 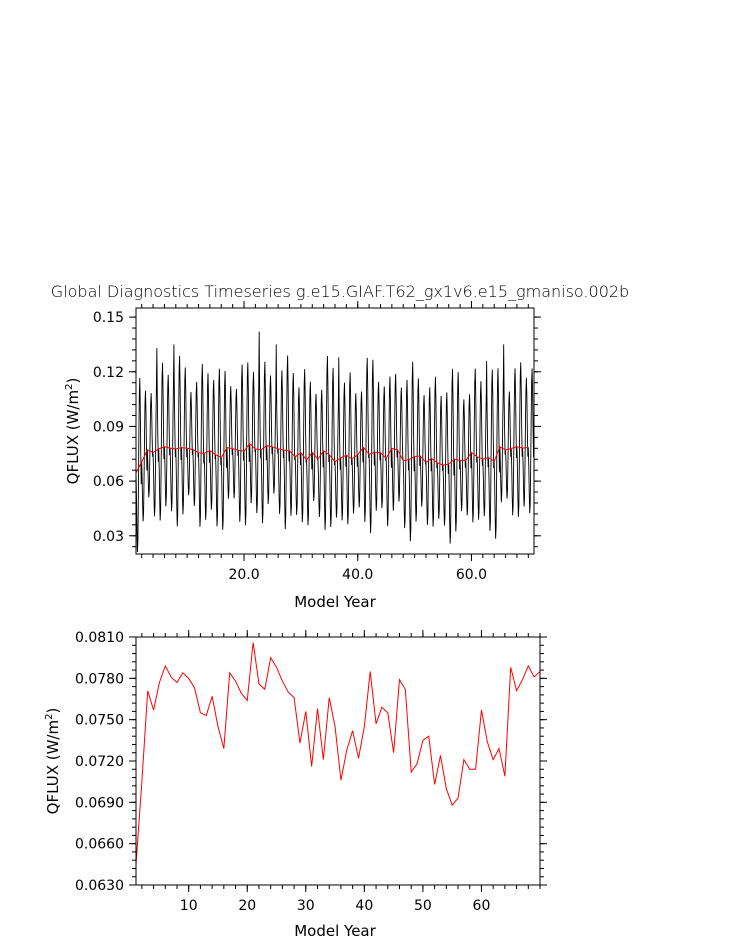 I want to click on y-tick-label: 0.09, so click(x=108, y=427).